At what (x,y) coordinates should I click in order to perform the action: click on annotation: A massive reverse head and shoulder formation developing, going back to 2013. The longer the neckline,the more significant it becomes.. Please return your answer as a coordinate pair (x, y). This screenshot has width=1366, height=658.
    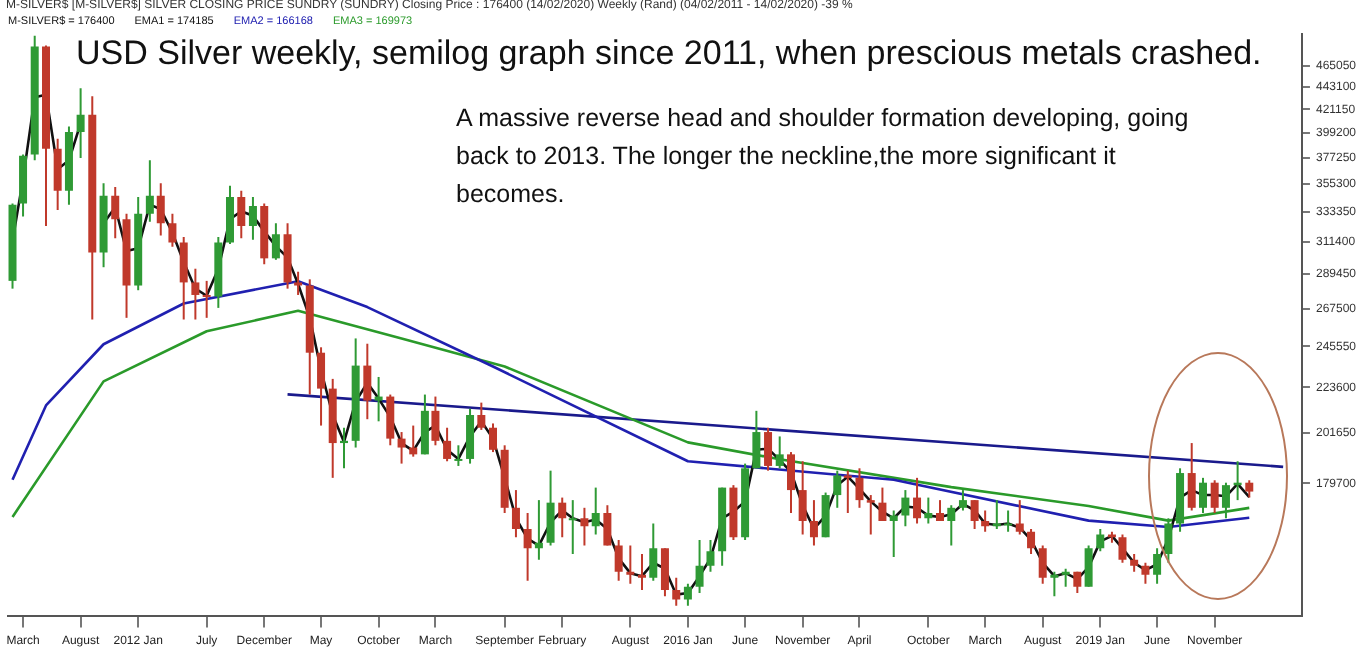
    Looking at the image, I should click on (823, 157).